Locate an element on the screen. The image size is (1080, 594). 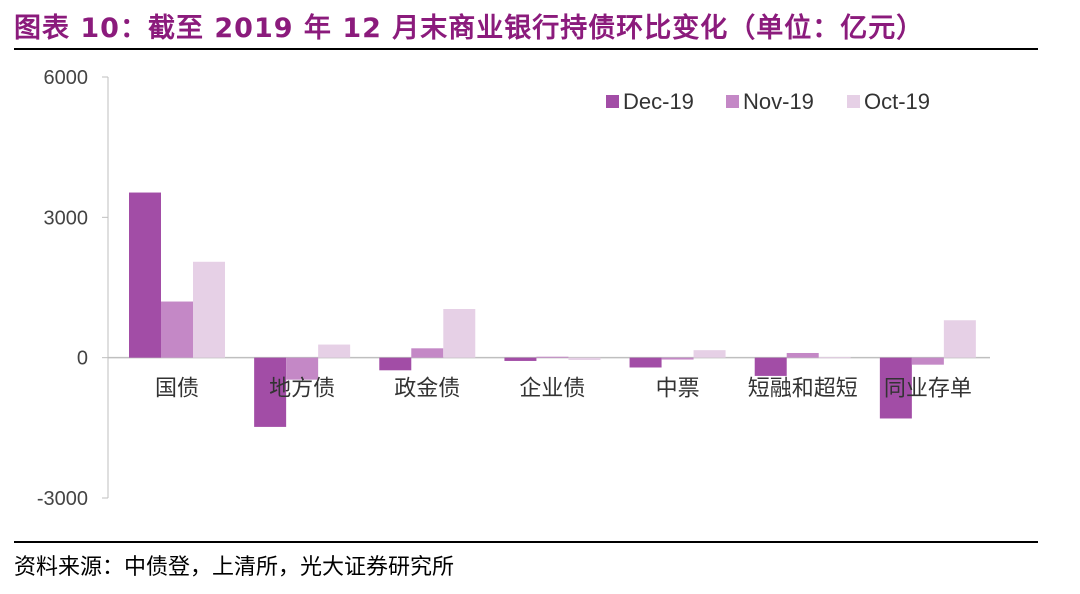
category-label: 同业存单 is located at coordinates (928, 389).